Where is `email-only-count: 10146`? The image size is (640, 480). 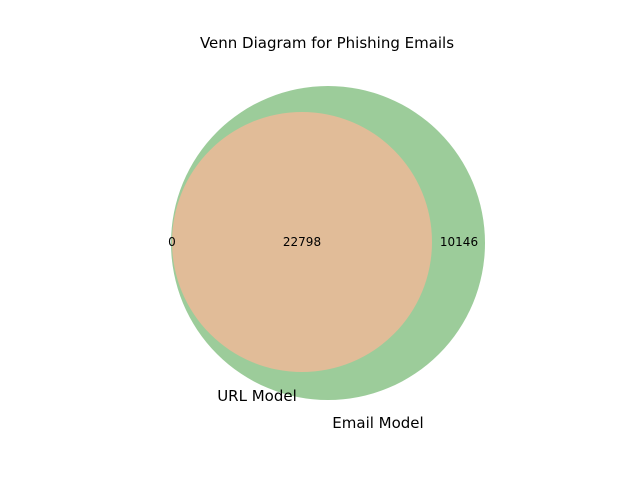 email-only-count: 10146 is located at coordinates (459, 242).